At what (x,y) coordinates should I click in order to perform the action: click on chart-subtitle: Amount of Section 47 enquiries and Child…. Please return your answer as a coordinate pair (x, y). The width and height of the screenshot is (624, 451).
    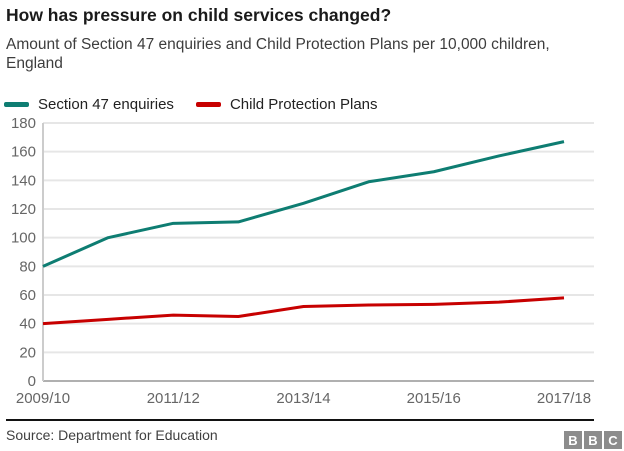
    Looking at the image, I should click on (278, 54).